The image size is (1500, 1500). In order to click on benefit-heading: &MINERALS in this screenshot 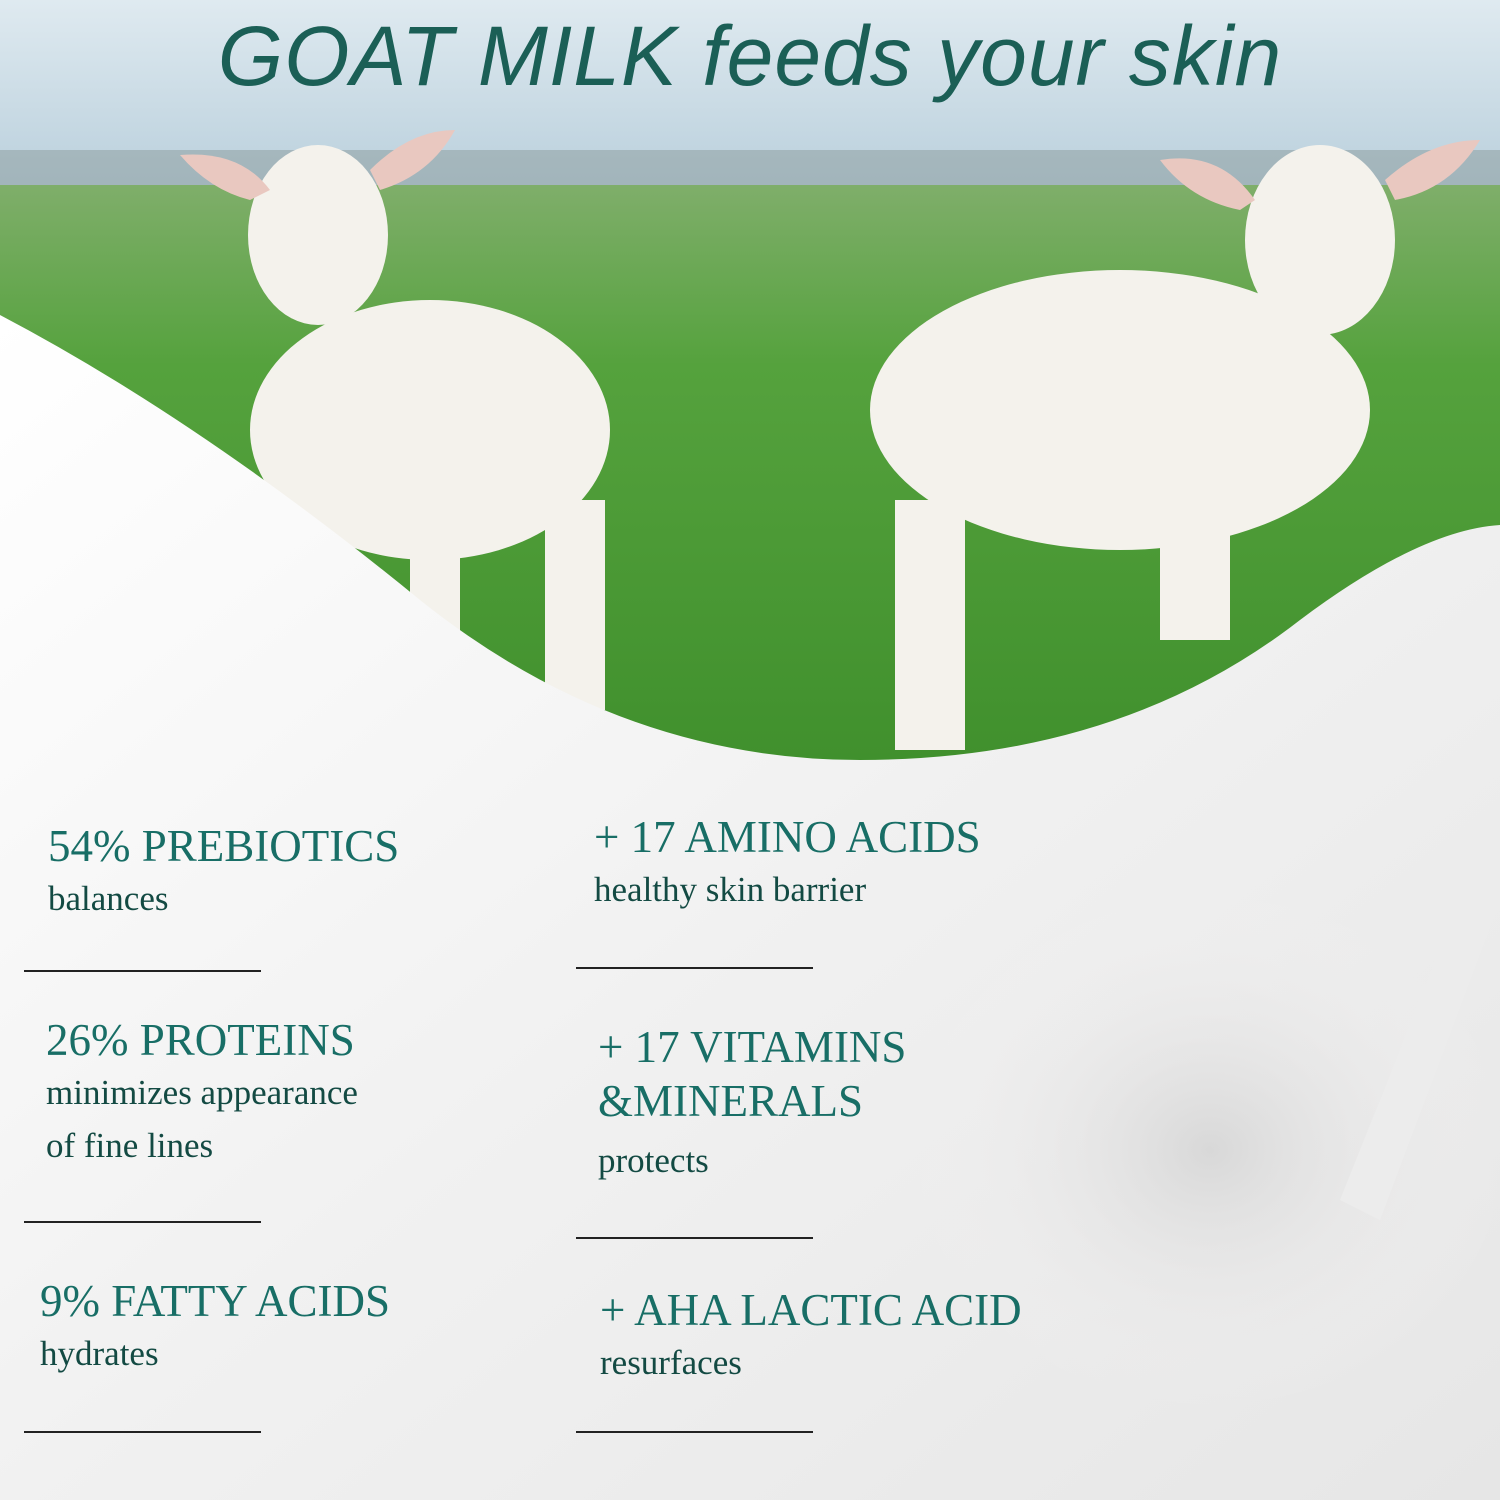, I will do `click(731, 1101)`.